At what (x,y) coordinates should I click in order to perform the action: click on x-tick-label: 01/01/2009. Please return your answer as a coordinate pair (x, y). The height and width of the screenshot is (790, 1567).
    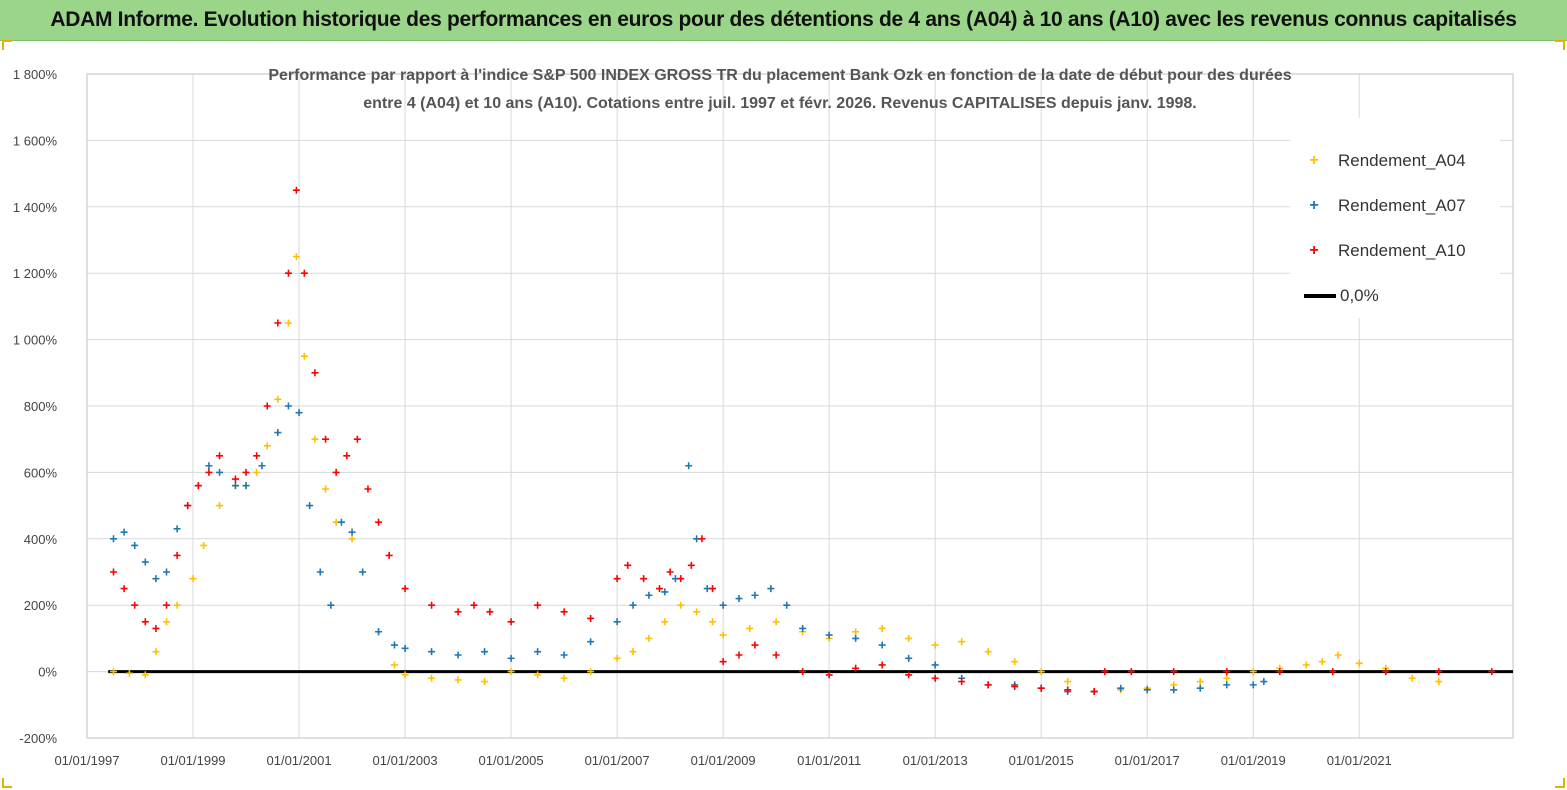
    Looking at the image, I should click on (723, 760).